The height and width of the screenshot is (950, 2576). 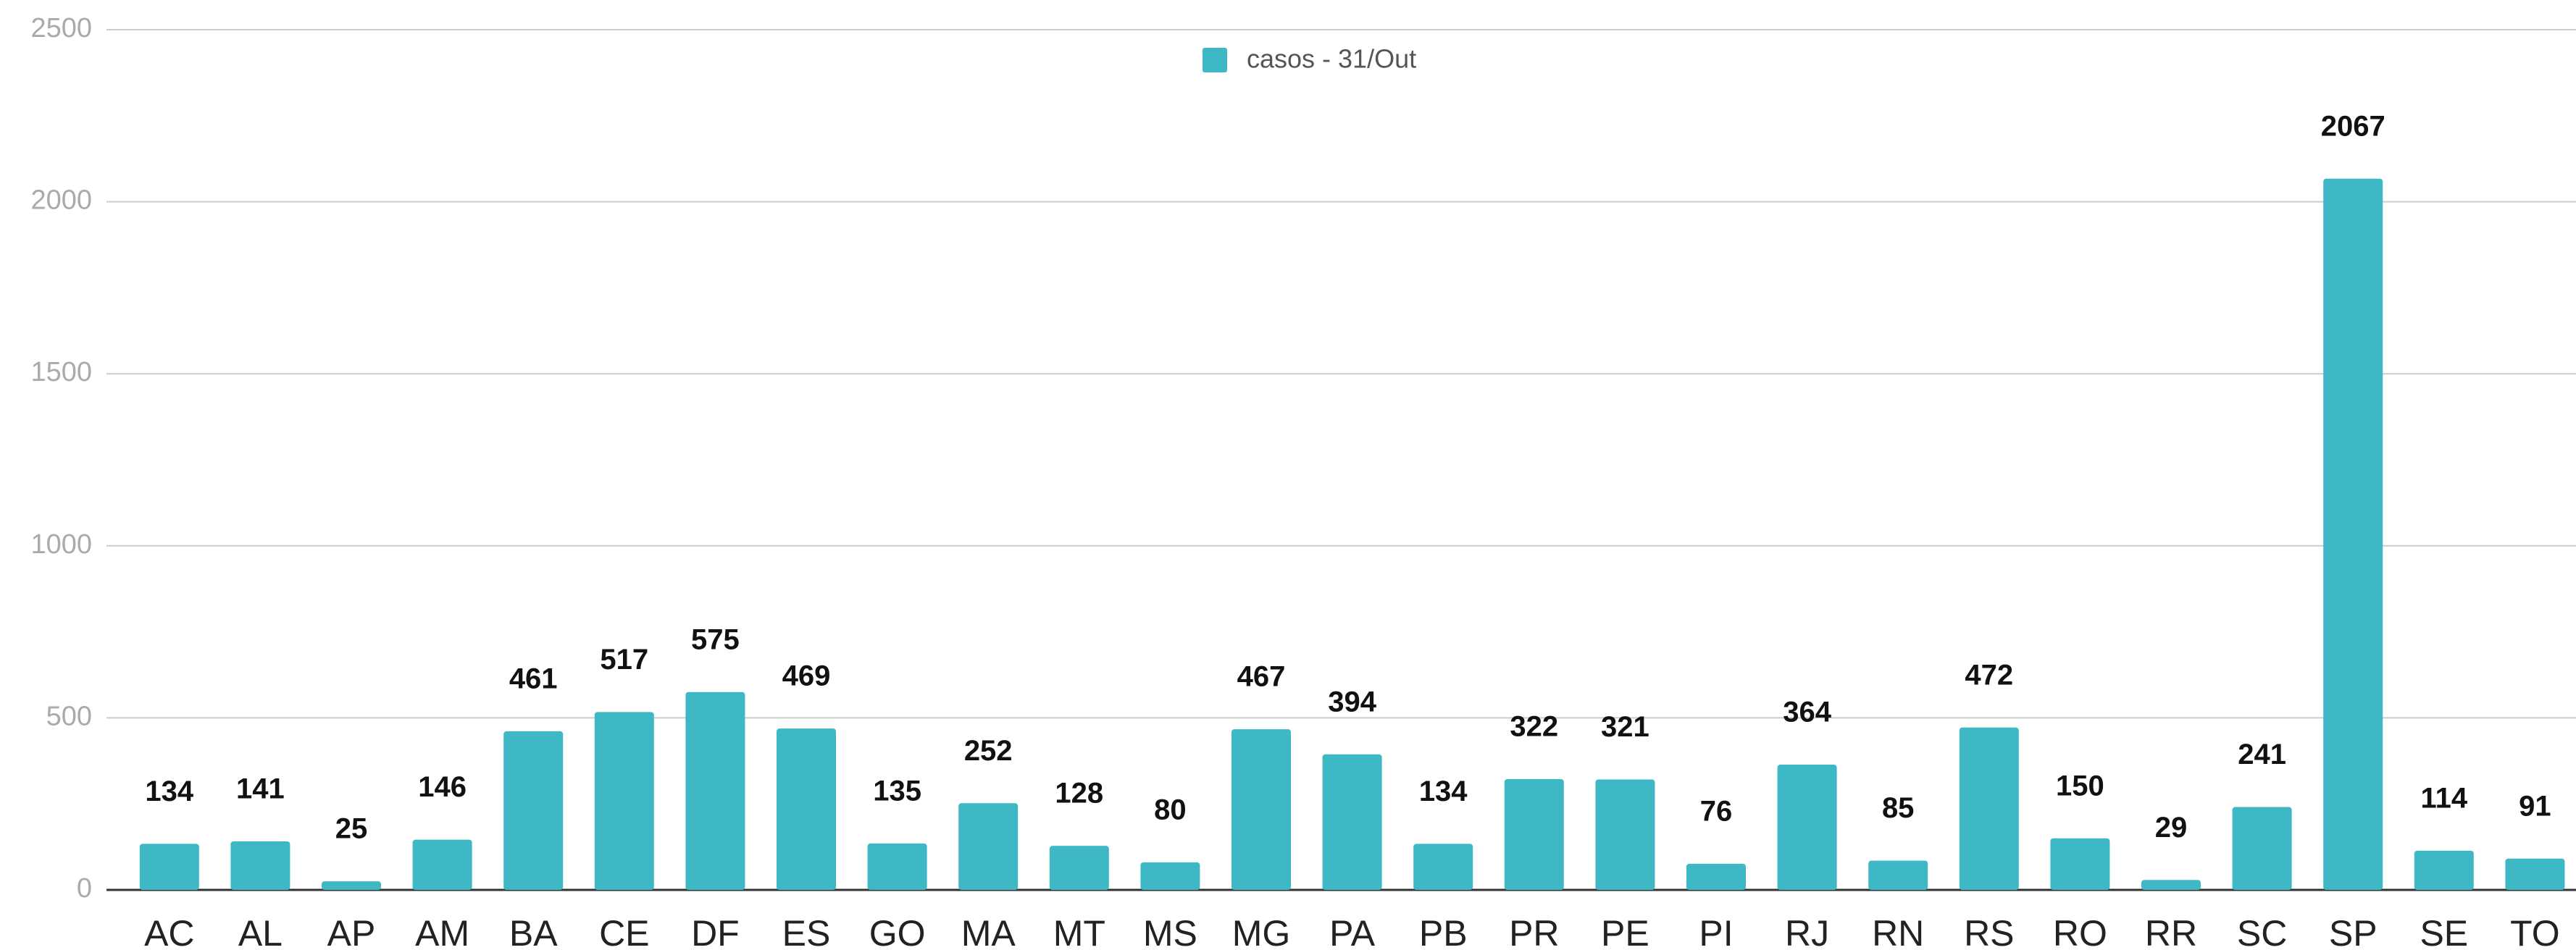 I want to click on value-label: 575, so click(x=715, y=639).